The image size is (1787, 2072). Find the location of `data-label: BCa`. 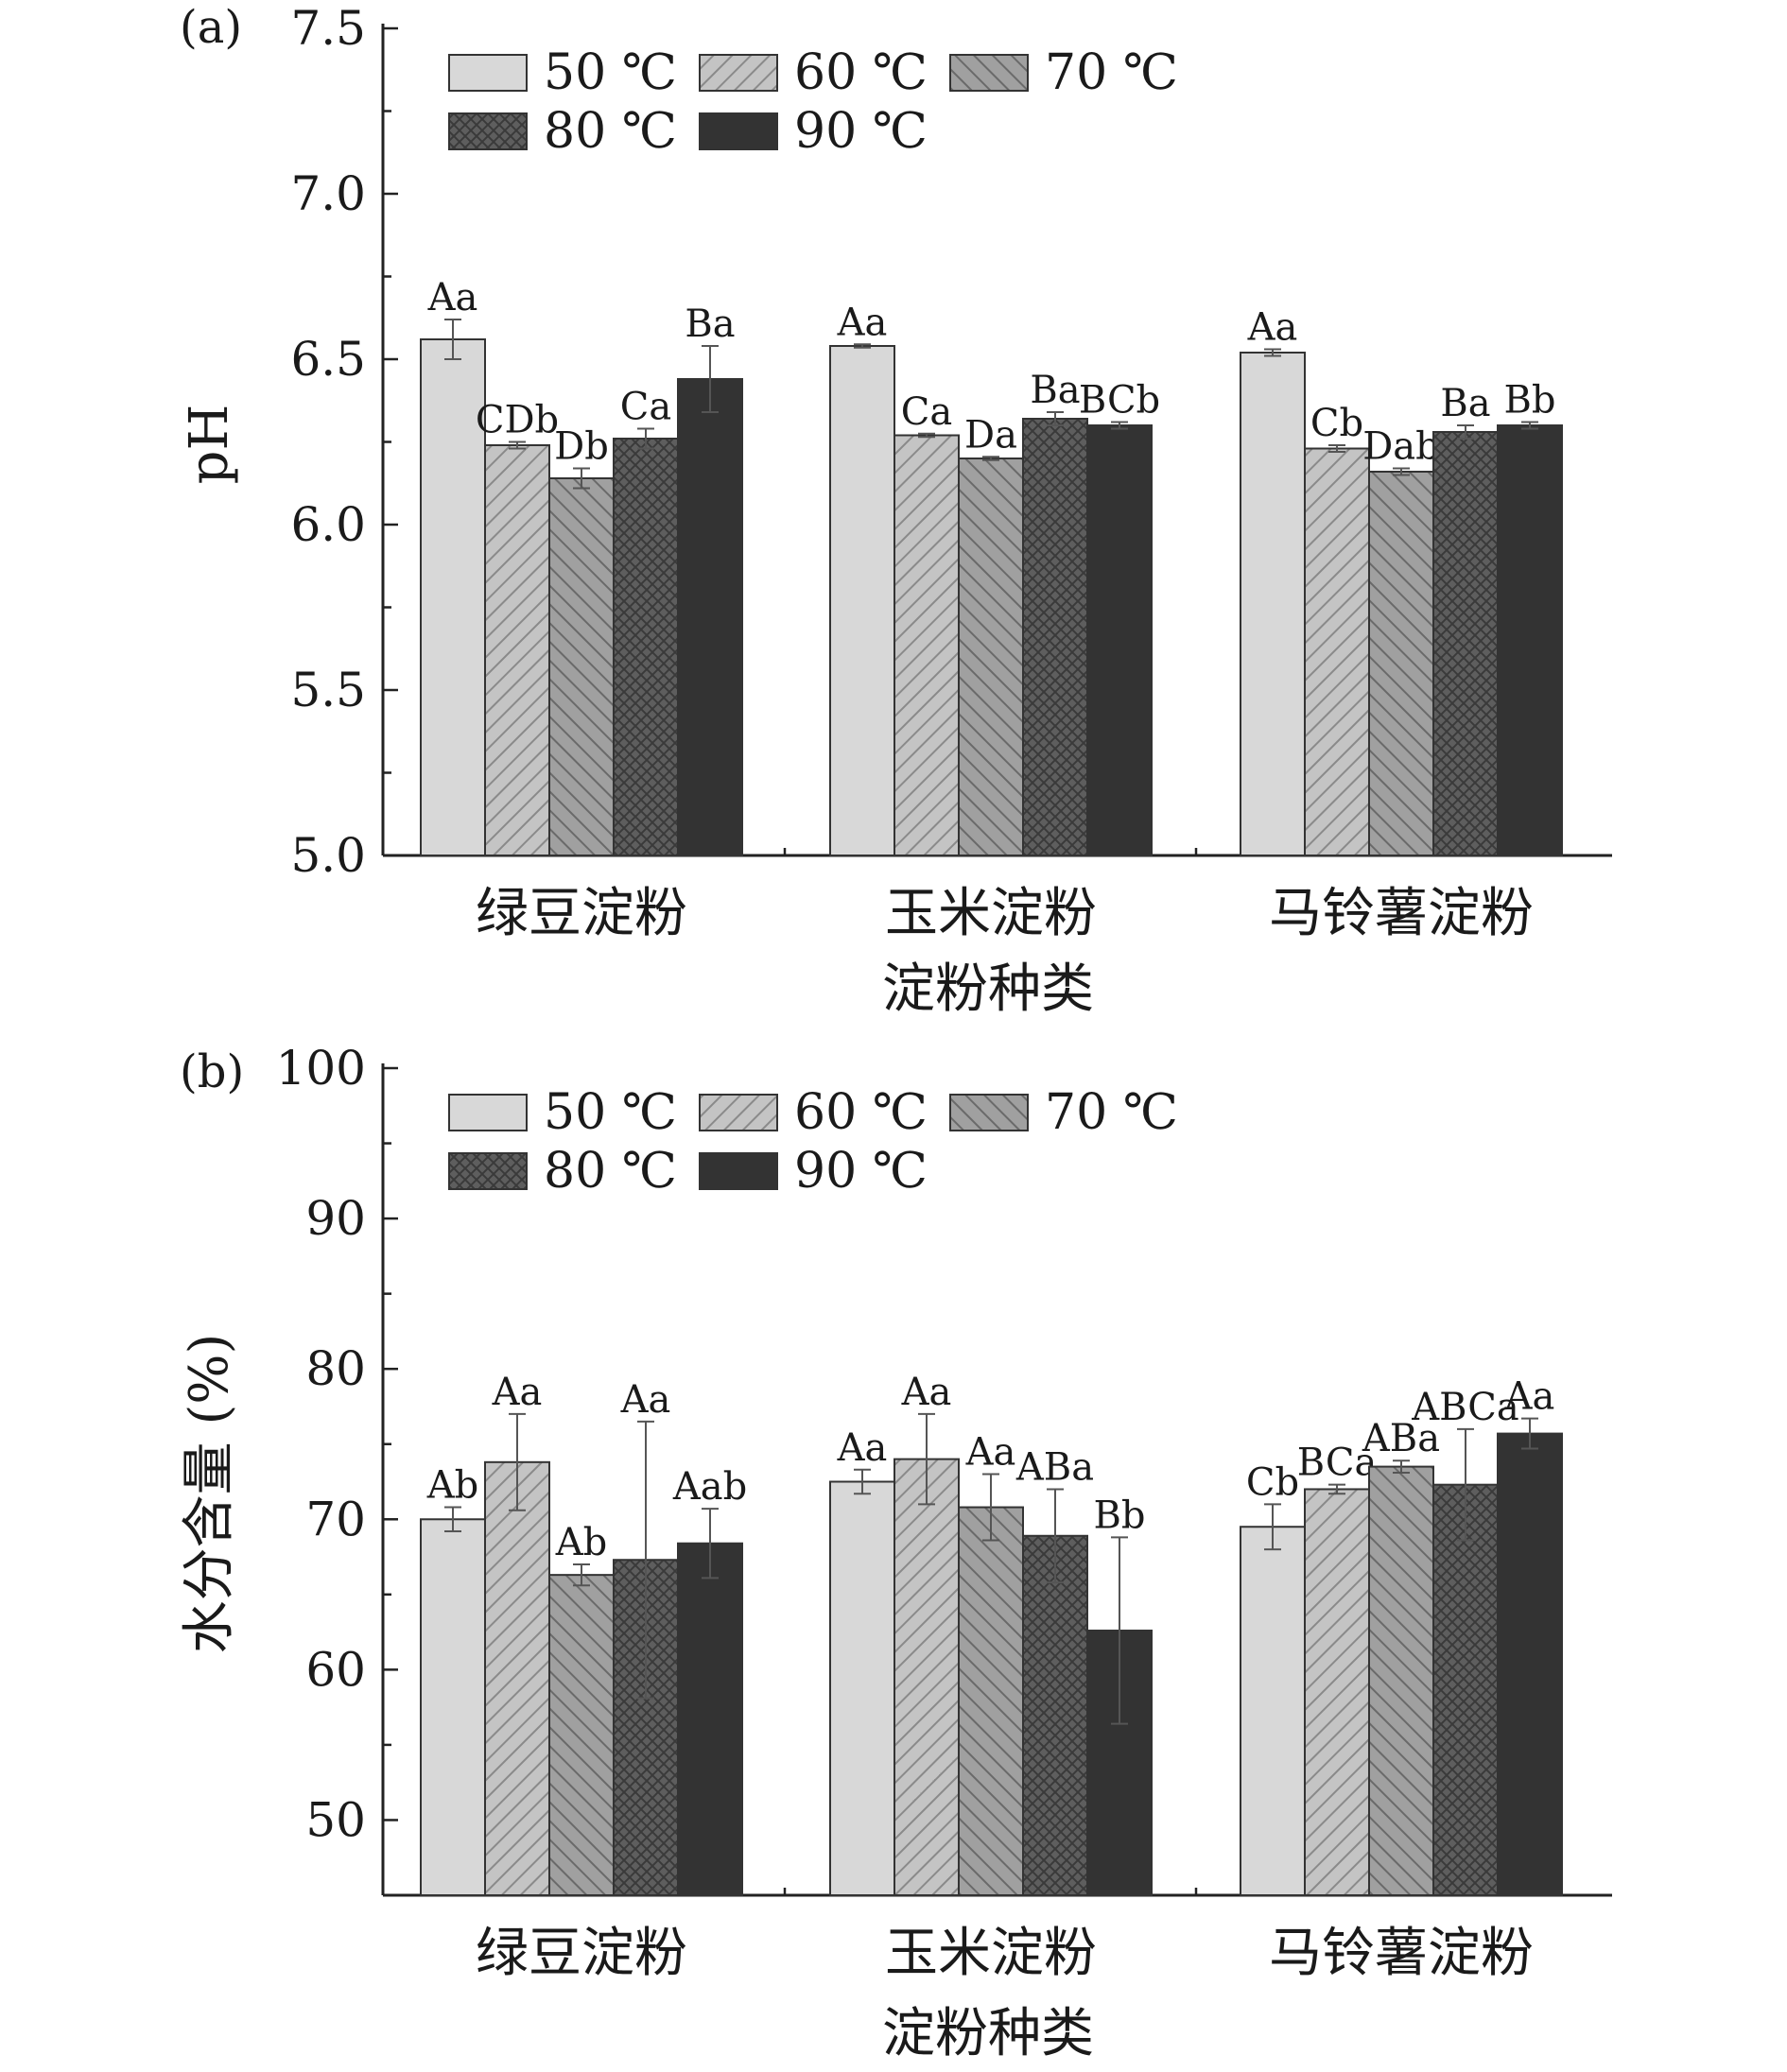

data-label: BCa is located at coordinates (1337, 1463).